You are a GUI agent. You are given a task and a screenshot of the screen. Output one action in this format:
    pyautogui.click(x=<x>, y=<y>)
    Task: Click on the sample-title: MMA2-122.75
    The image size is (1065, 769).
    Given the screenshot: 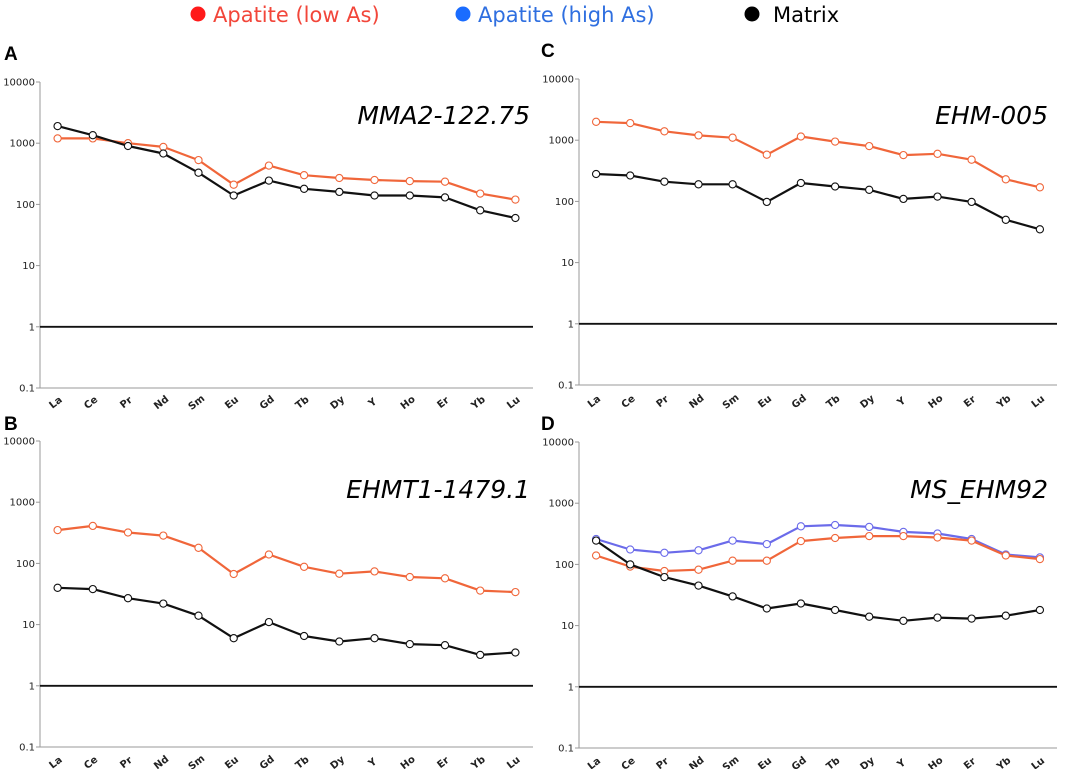 What is the action you would take?
    pyautogui.click(x=443, y=115)
    